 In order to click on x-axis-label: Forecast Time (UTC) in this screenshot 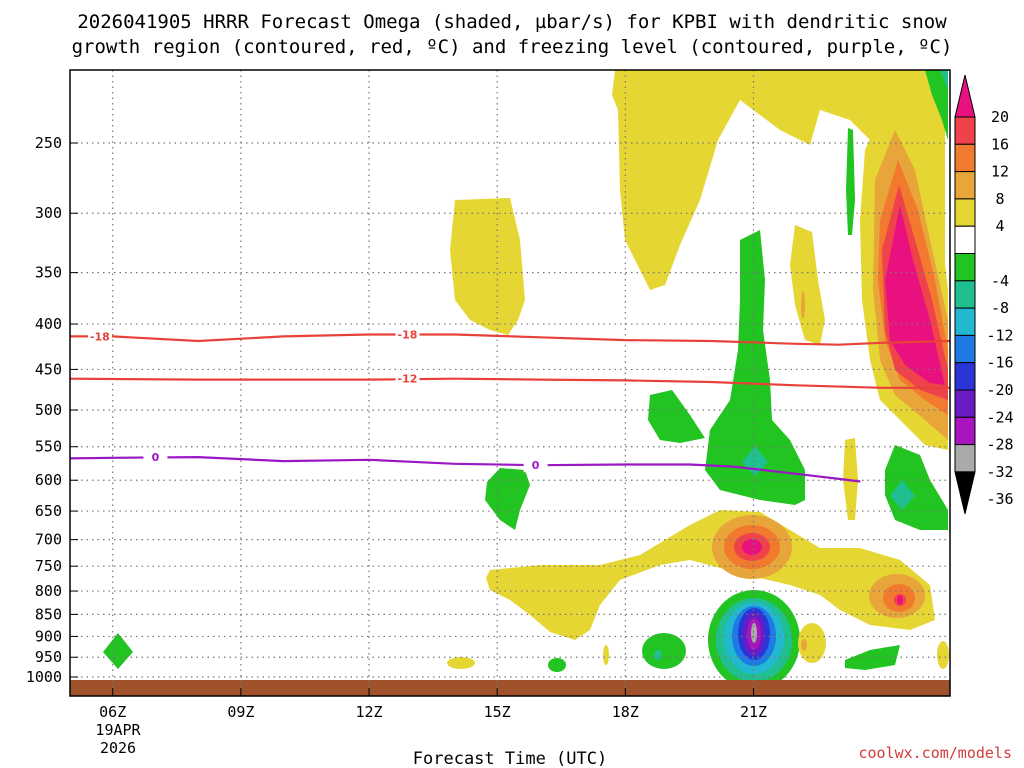, I will do `click(510, 758)`.